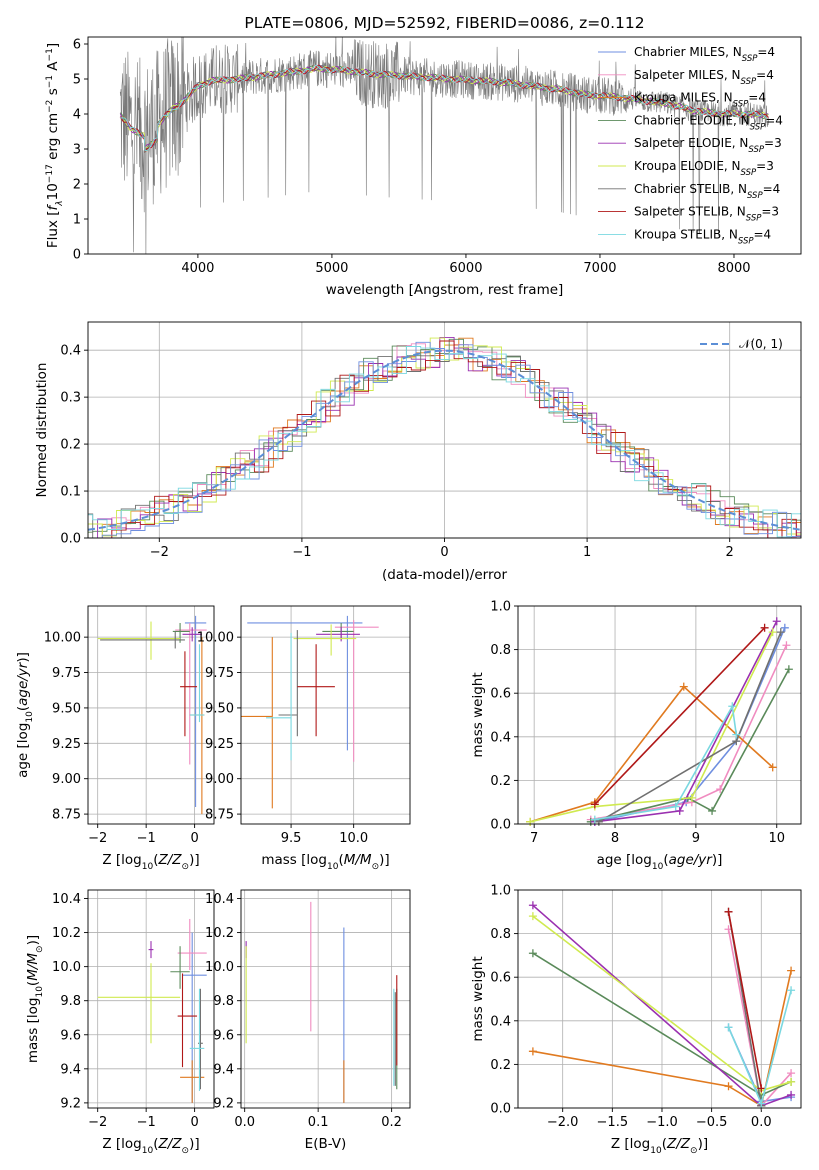 Image resolution: width=819 pixels, height=1170 pixels. I want to click on x-tick-label: −2.0, so click(563, 1122).